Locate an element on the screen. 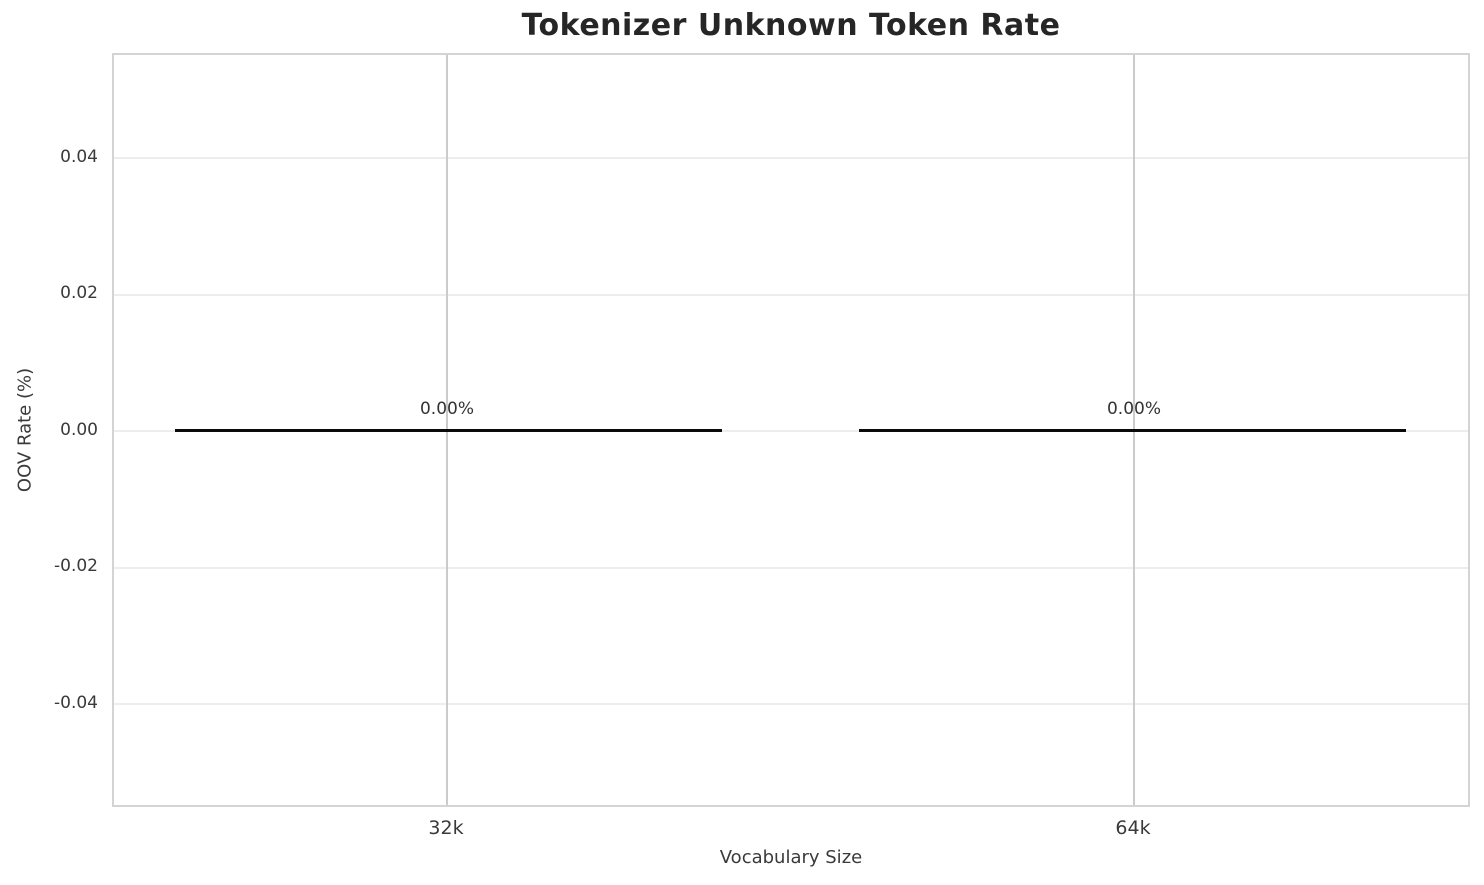 The height and width of the screenshot is (885, 1484). ytick-label-0.00: 0.00 is located at coordinates (79, 430).